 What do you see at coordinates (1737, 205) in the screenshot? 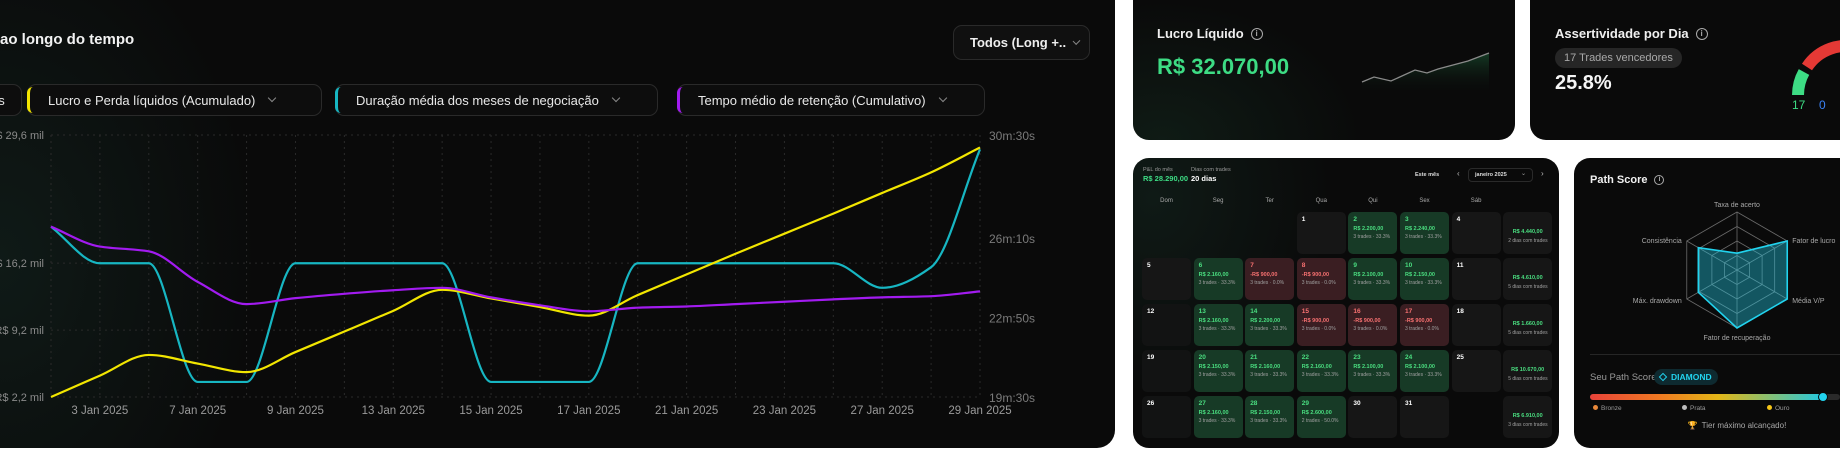
I see `radar-axis-label: Taxa de acerto` at bounding box center [1737, 205].